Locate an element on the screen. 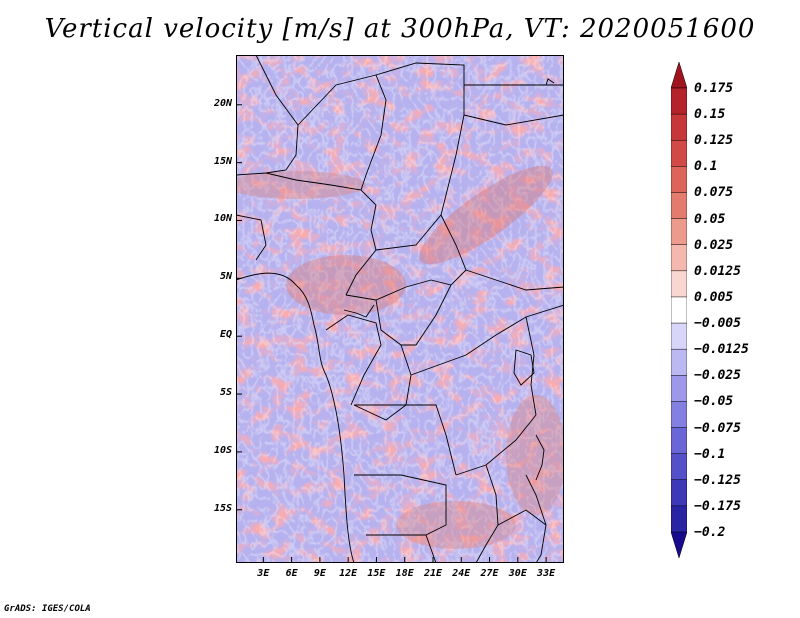  lat-label-5s: 5S is located at coordinates (225, 393).